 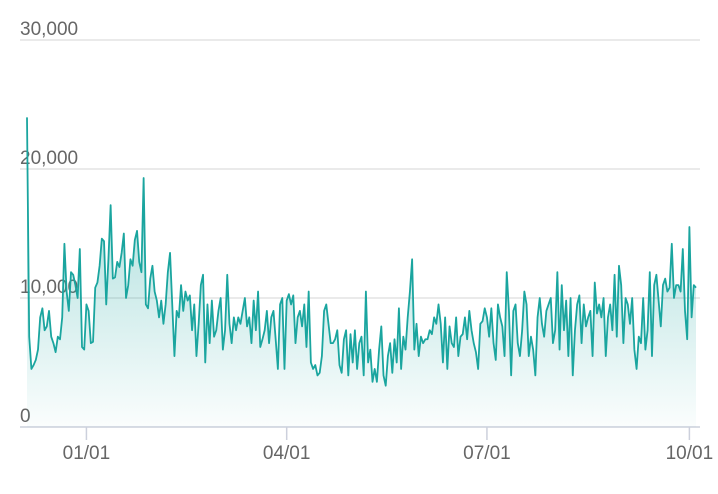 I want to click on y-tick-label: 30,000, so click(x=49, y=29).